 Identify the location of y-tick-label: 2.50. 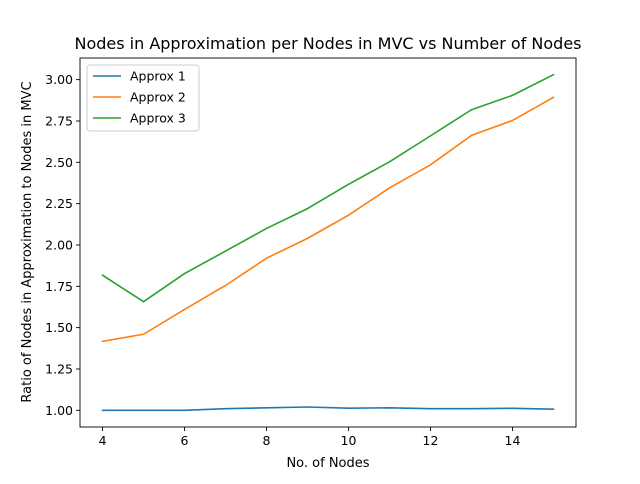
(59, 162).